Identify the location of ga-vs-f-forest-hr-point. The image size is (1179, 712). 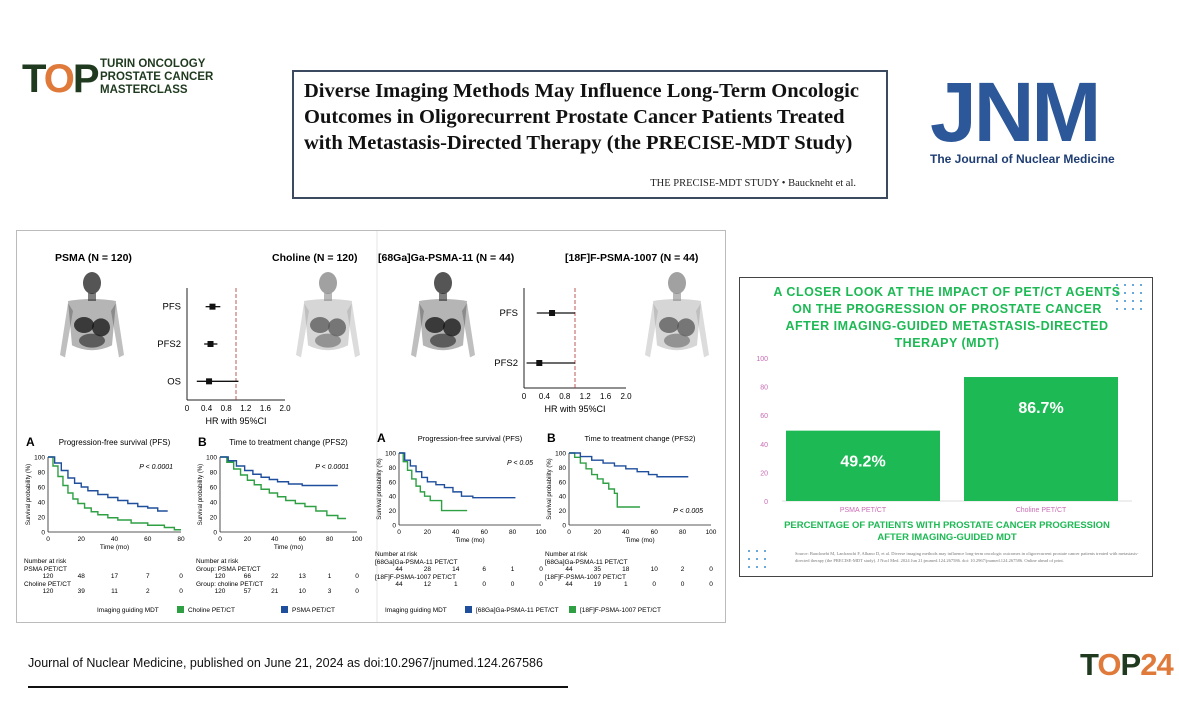
(552, 313).